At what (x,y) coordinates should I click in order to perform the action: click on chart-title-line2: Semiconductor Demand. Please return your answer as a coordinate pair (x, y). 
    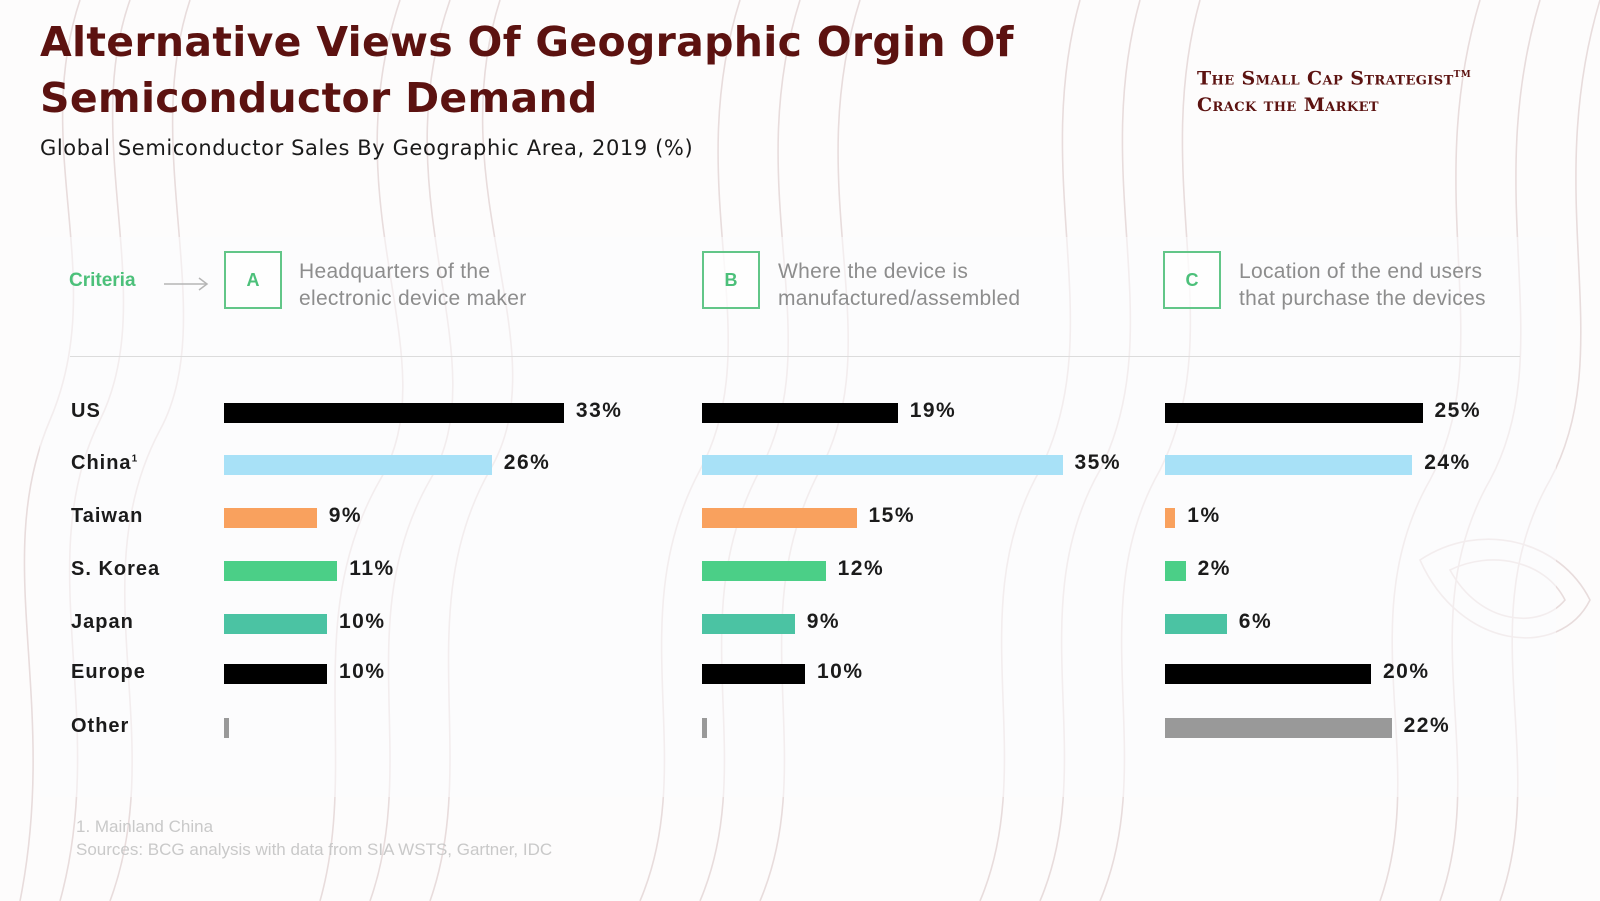
    Looking at the image, I should click on (319, 98).